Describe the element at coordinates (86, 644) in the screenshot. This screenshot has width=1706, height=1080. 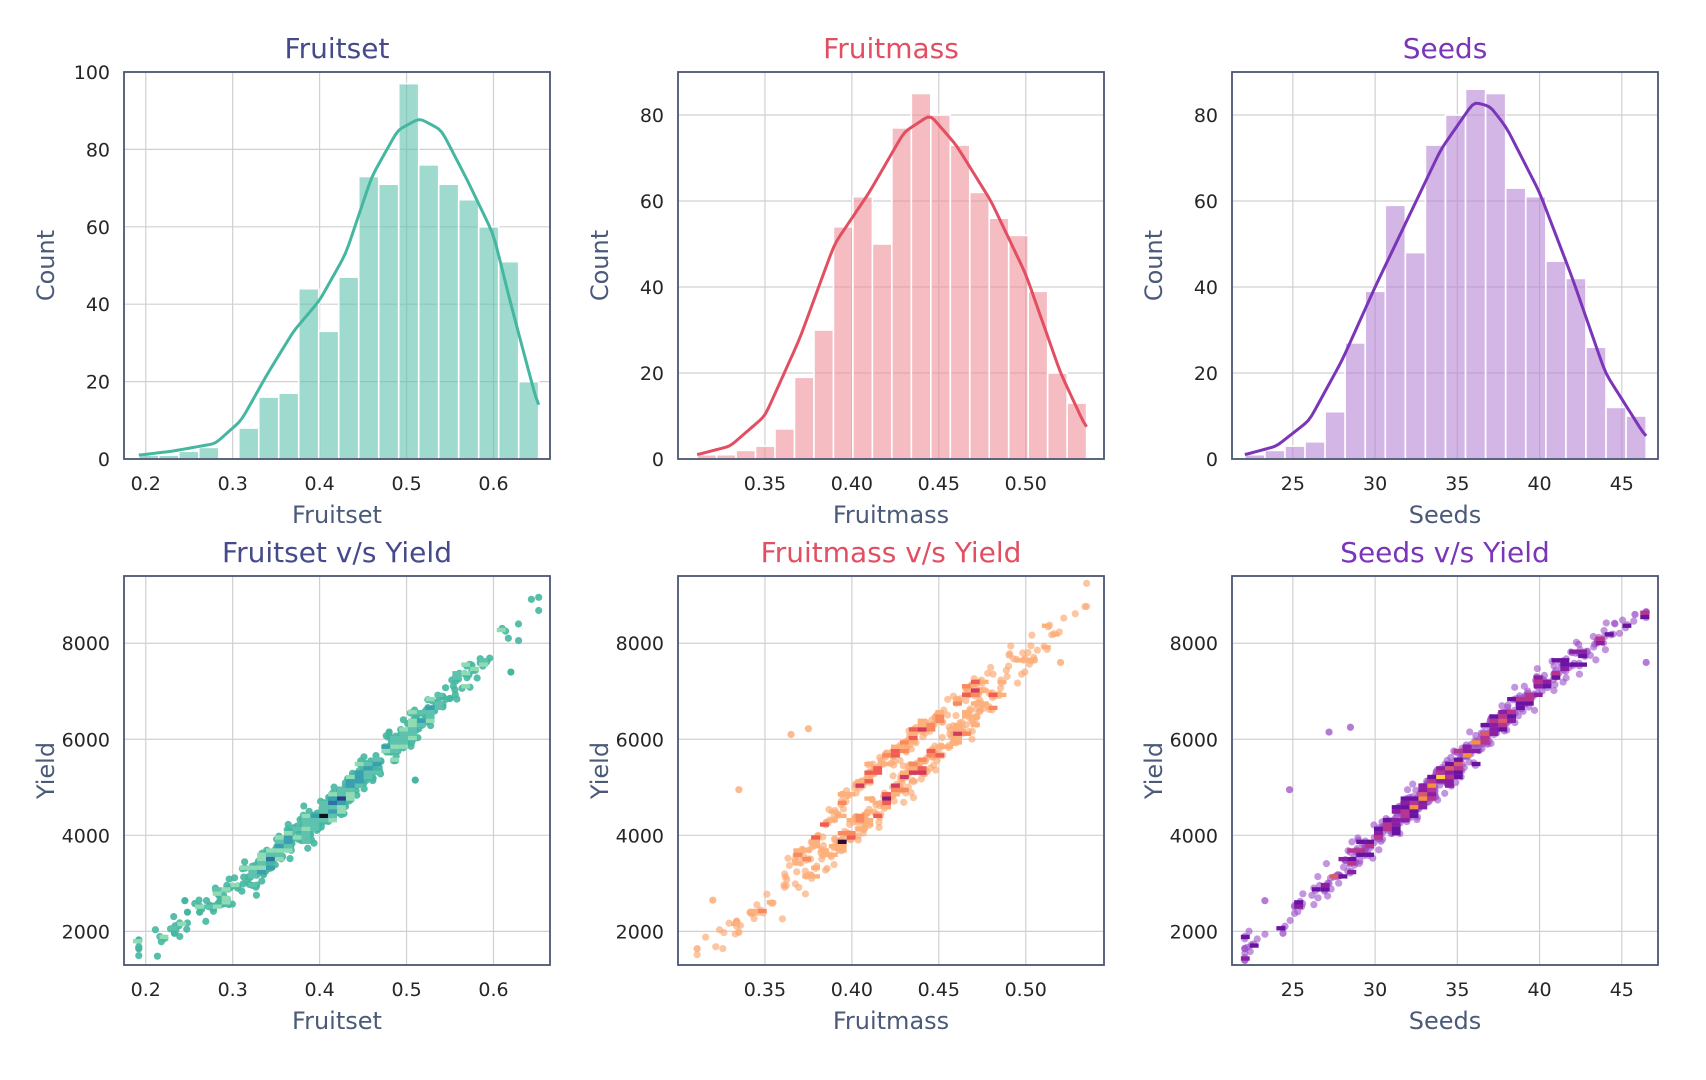
I see `y-tick-label: 8000` at that location.